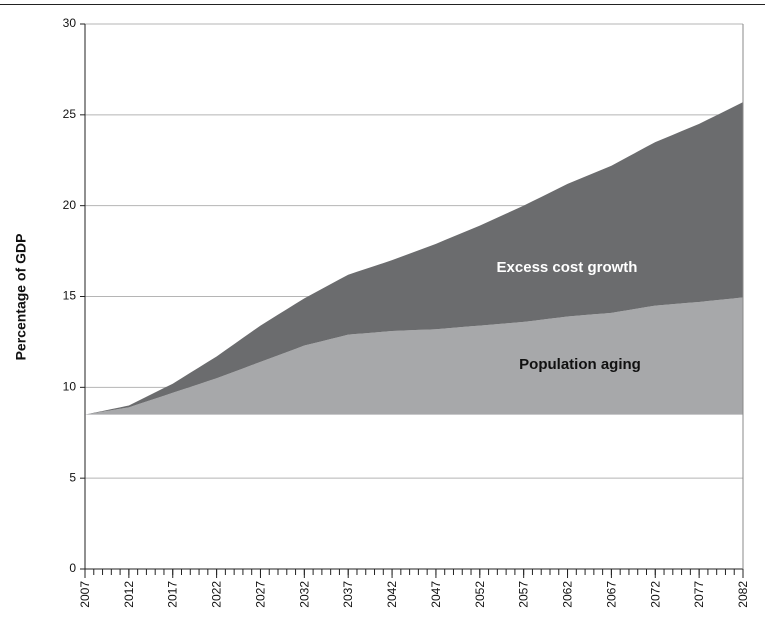 The image size is (765, 631). What do you see at coordinates (173, 594) in the screenshot?
I see `x-tick-label: 2017` at bounding box center [173, 594].